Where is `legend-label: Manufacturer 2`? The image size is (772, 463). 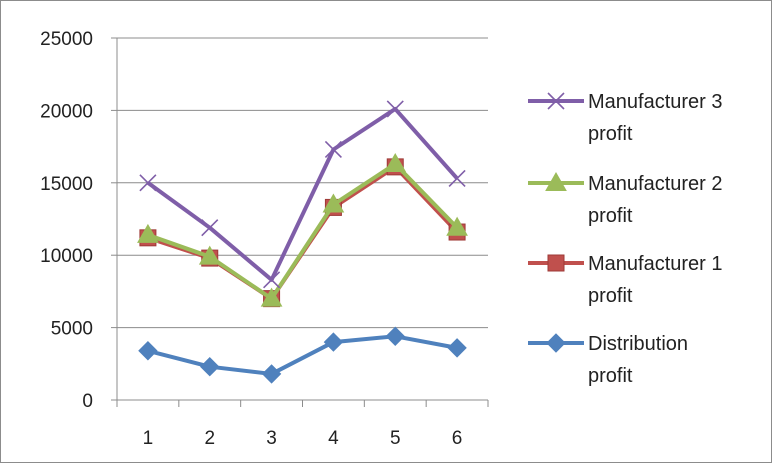
legend-label: Manufacturer 2 is located at coordinates (655, 184).